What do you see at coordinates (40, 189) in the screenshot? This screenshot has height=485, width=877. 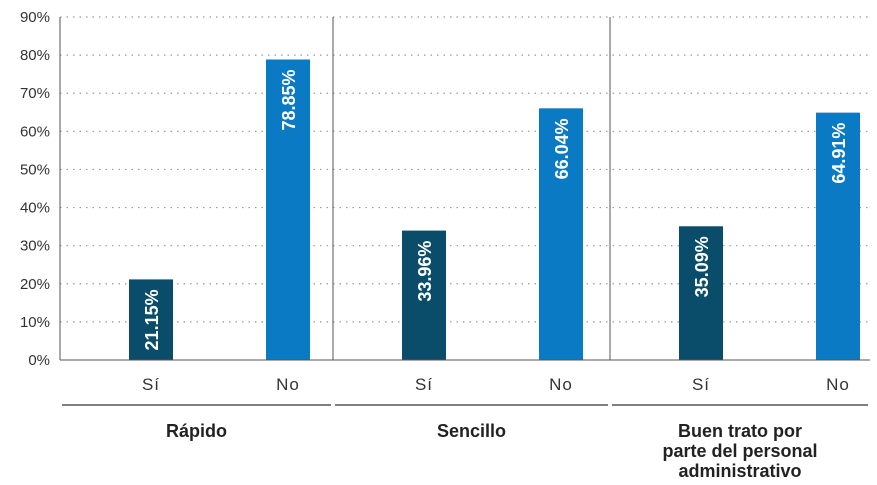 I see `y-axis: 0% 10% 20% 30% 40% 50% 60% 70% 80% 90%` at bounding box center [40, 189].